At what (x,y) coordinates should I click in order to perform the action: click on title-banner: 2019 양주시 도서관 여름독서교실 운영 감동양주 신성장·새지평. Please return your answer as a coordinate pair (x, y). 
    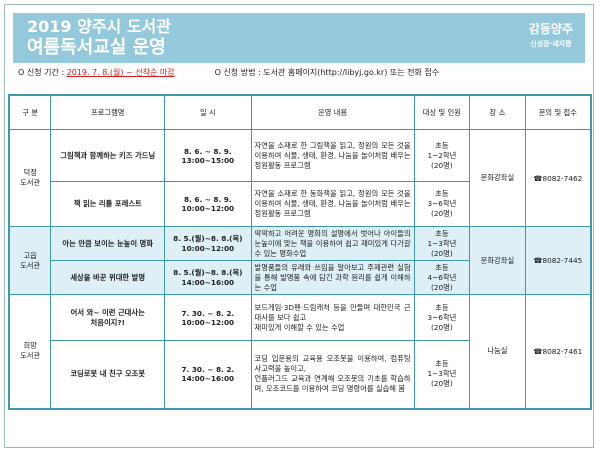
    Looking at the image, I should click on (299, 38).